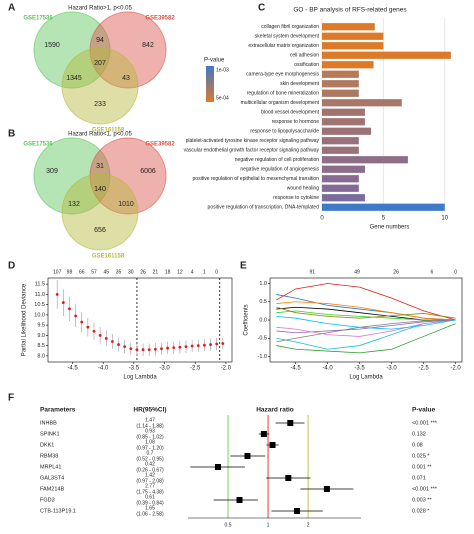 Image resolution: width=474 pixels, height=534 pixels. What do you see at coordinates (126, 78) in the screenshot?
I see `region-count: 43` at bounding box center [126, 78].